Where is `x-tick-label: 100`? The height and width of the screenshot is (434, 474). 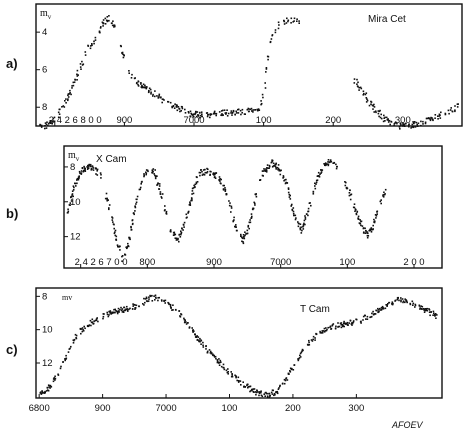
x-tick-label: 100 is located at coordinates (347, 262).